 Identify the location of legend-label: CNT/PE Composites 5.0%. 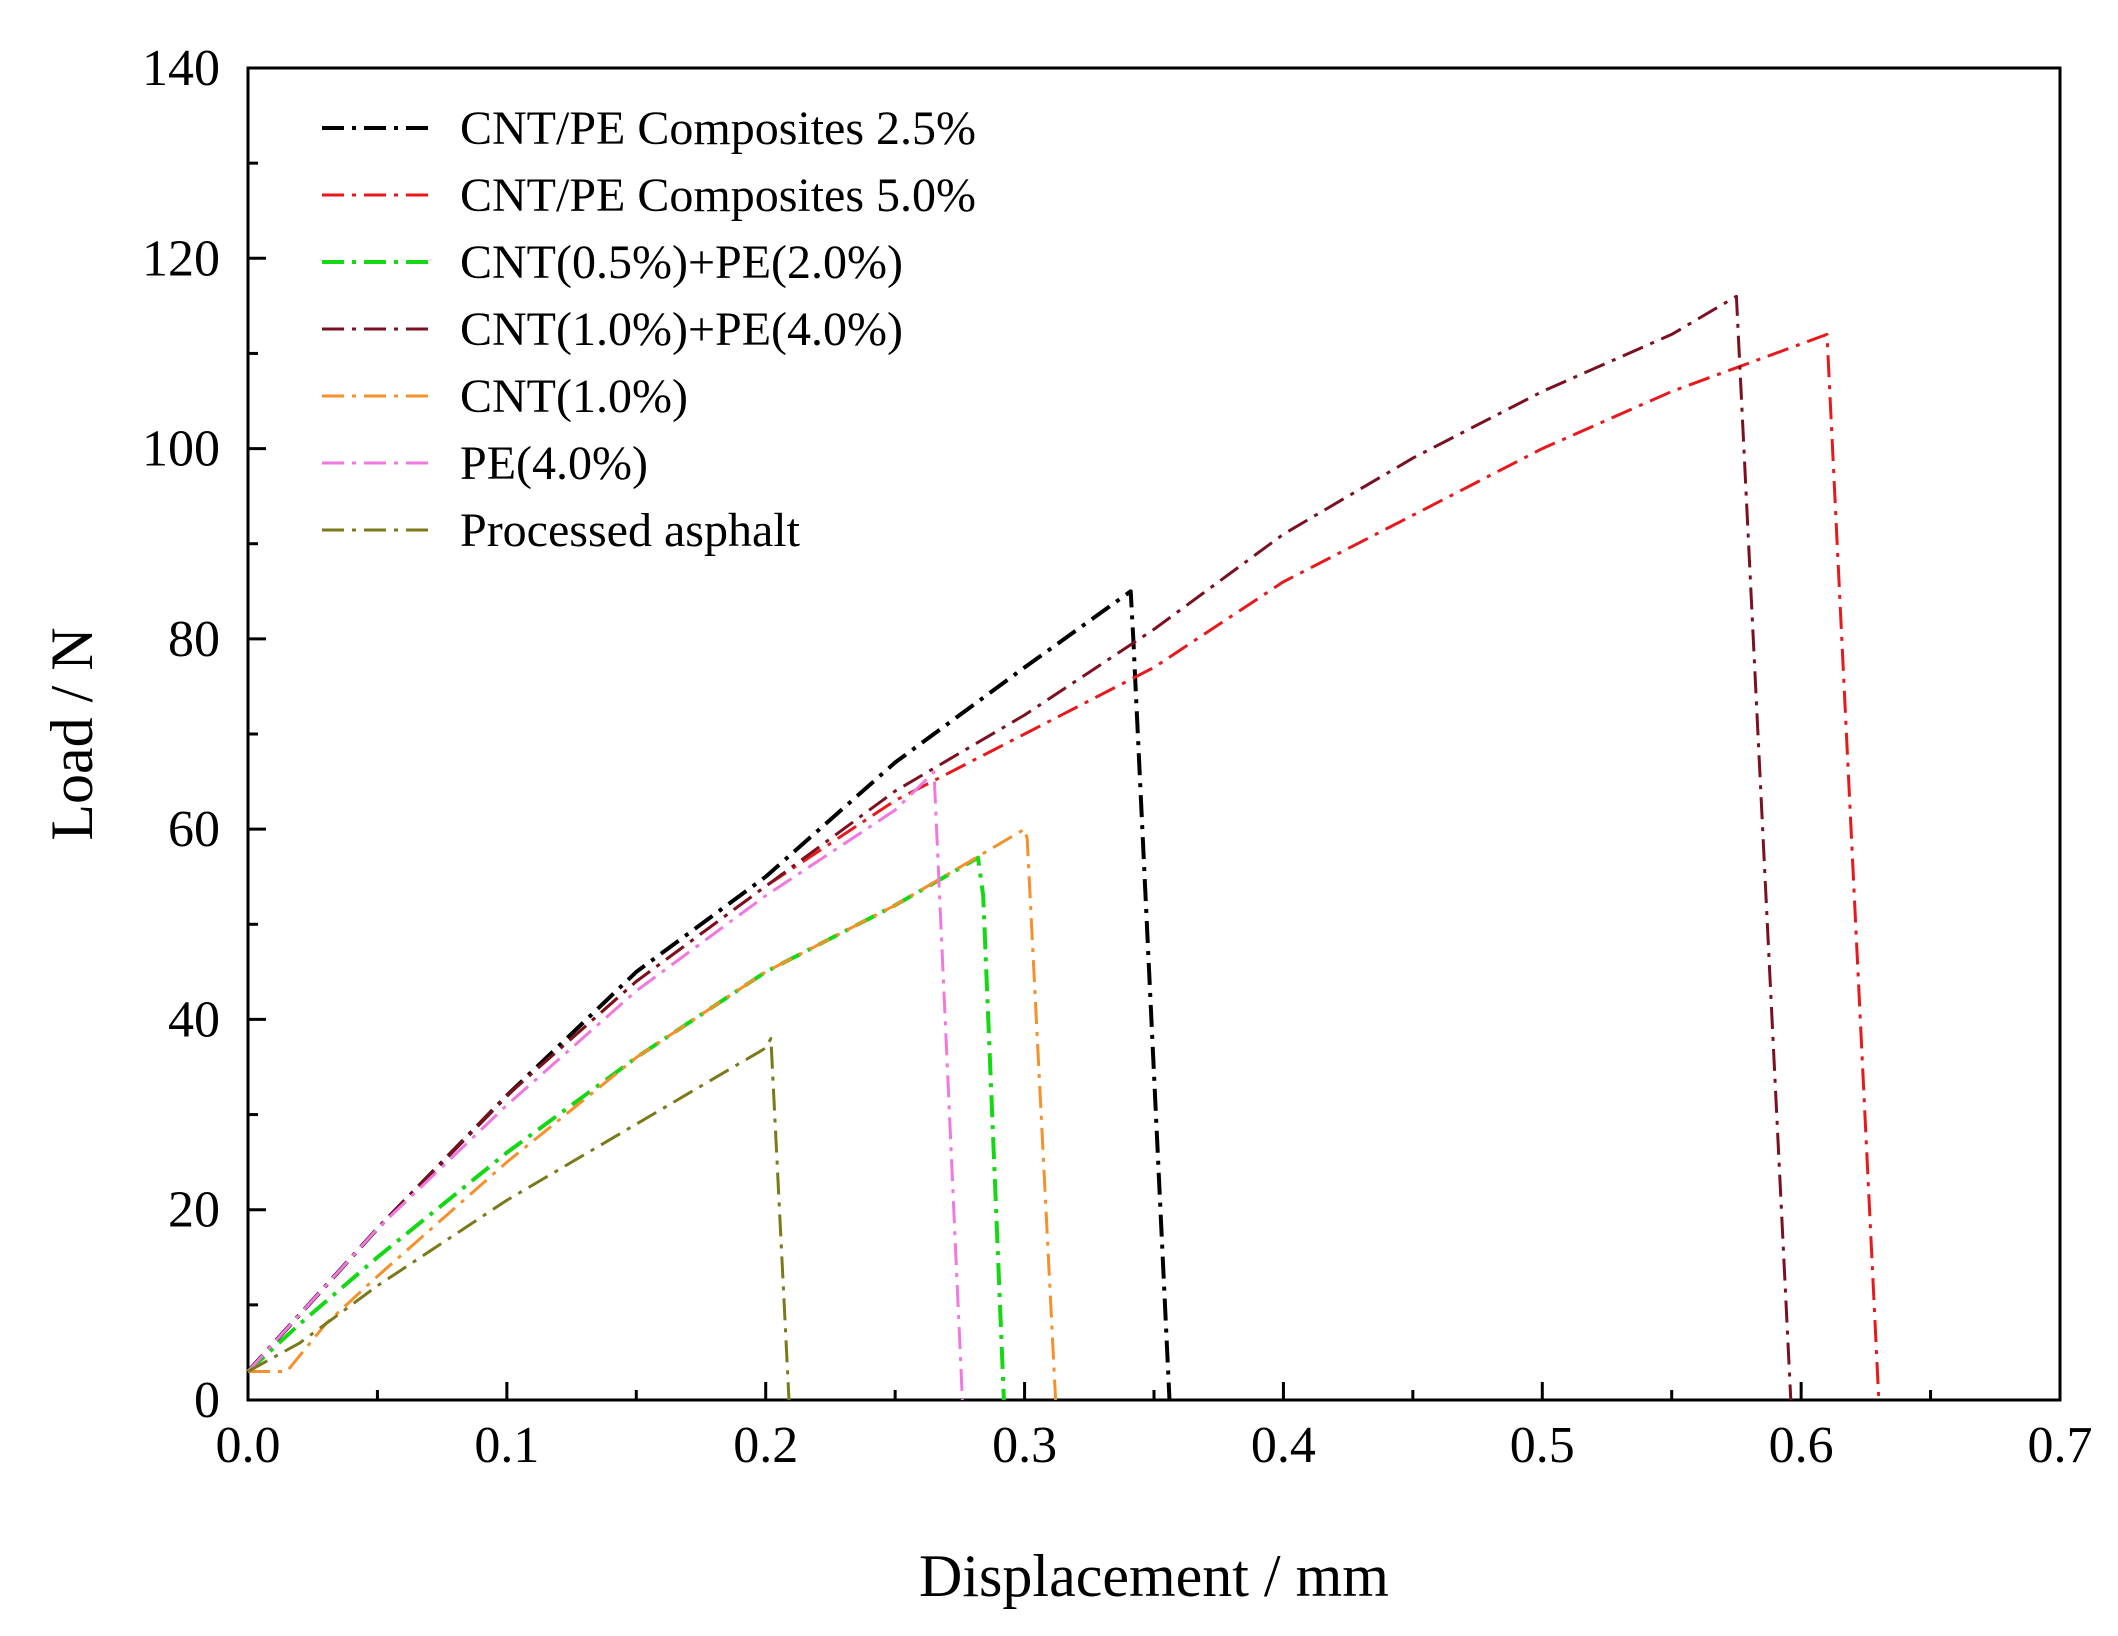
(718, 195).